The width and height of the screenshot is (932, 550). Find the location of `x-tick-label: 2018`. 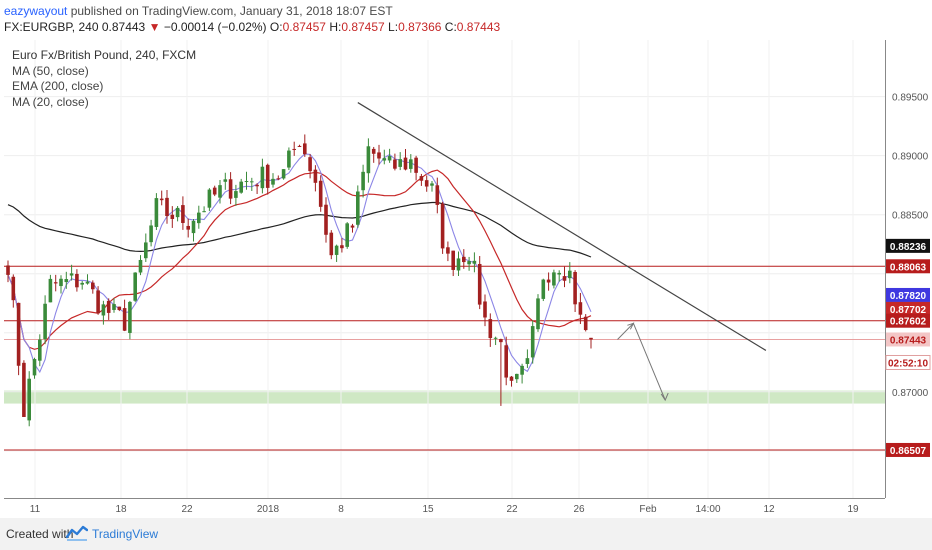

x-tick-label: 2018 is located at coordinates (268, 509).